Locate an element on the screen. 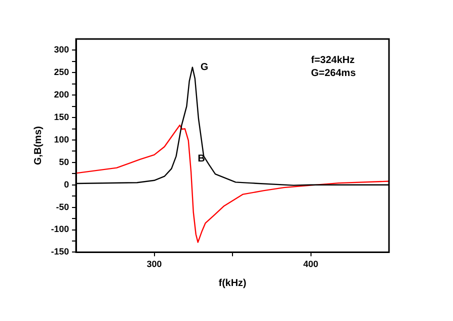 The height and width of the screenshot is (321, 453). y-tick-label: 200 is located at coordinates (62, 95).